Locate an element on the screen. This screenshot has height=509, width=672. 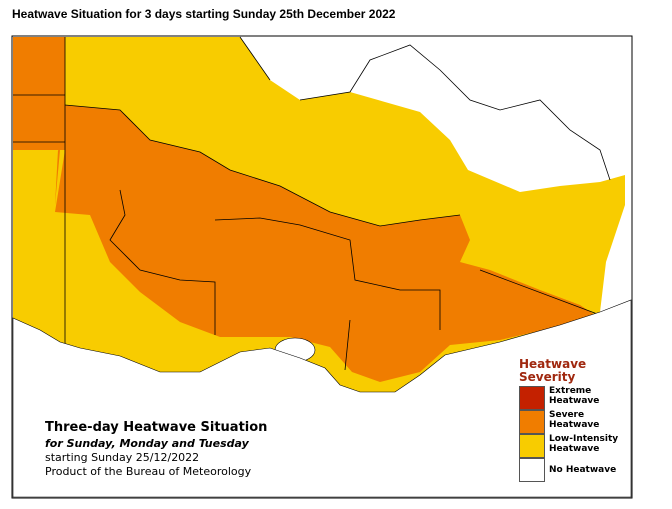
legend-item: No Heatwave is located at coordinates (574, 470).